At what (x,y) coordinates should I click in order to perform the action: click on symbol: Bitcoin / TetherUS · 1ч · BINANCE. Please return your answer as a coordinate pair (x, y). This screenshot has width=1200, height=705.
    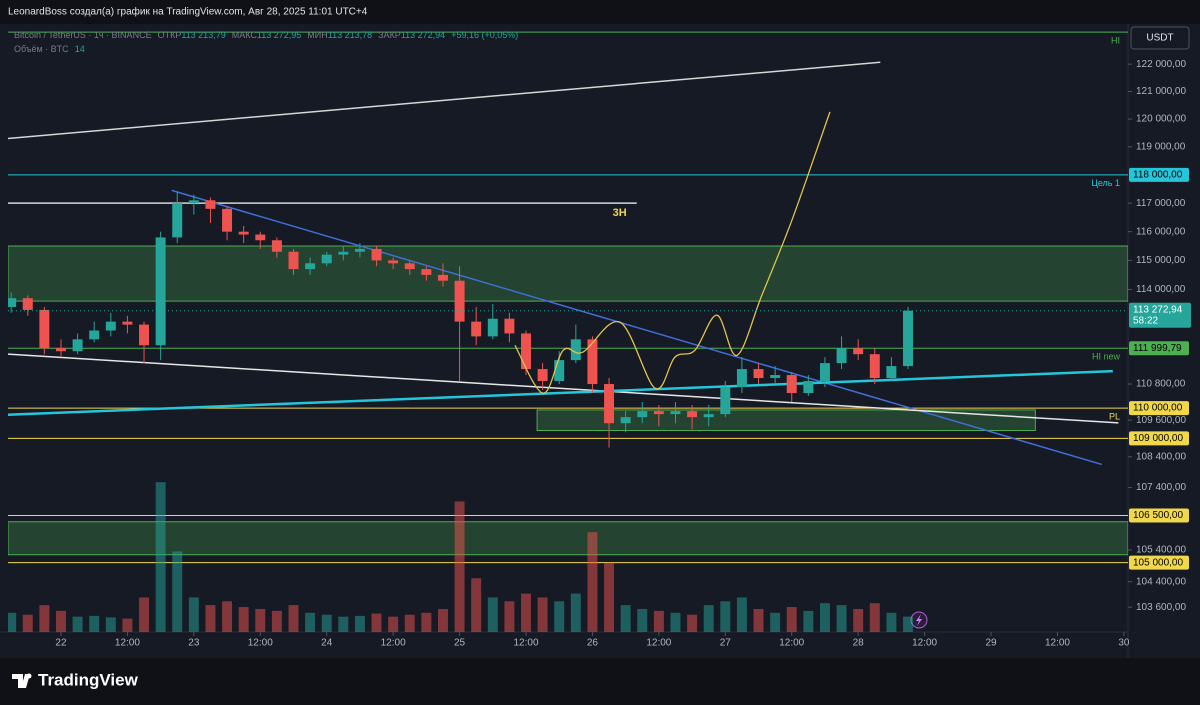
    Looking at the image, I should click on (83, 35).